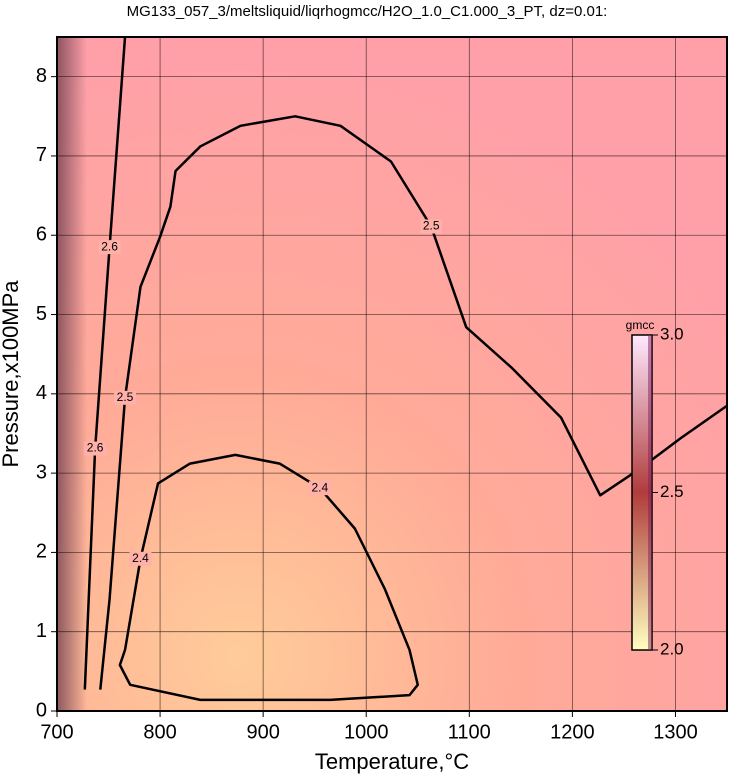 This screenshot has width=734, height=776. Describe the element at coordinates (72, 374) in the screenshot. I see `plot-edge-shade` at that location.